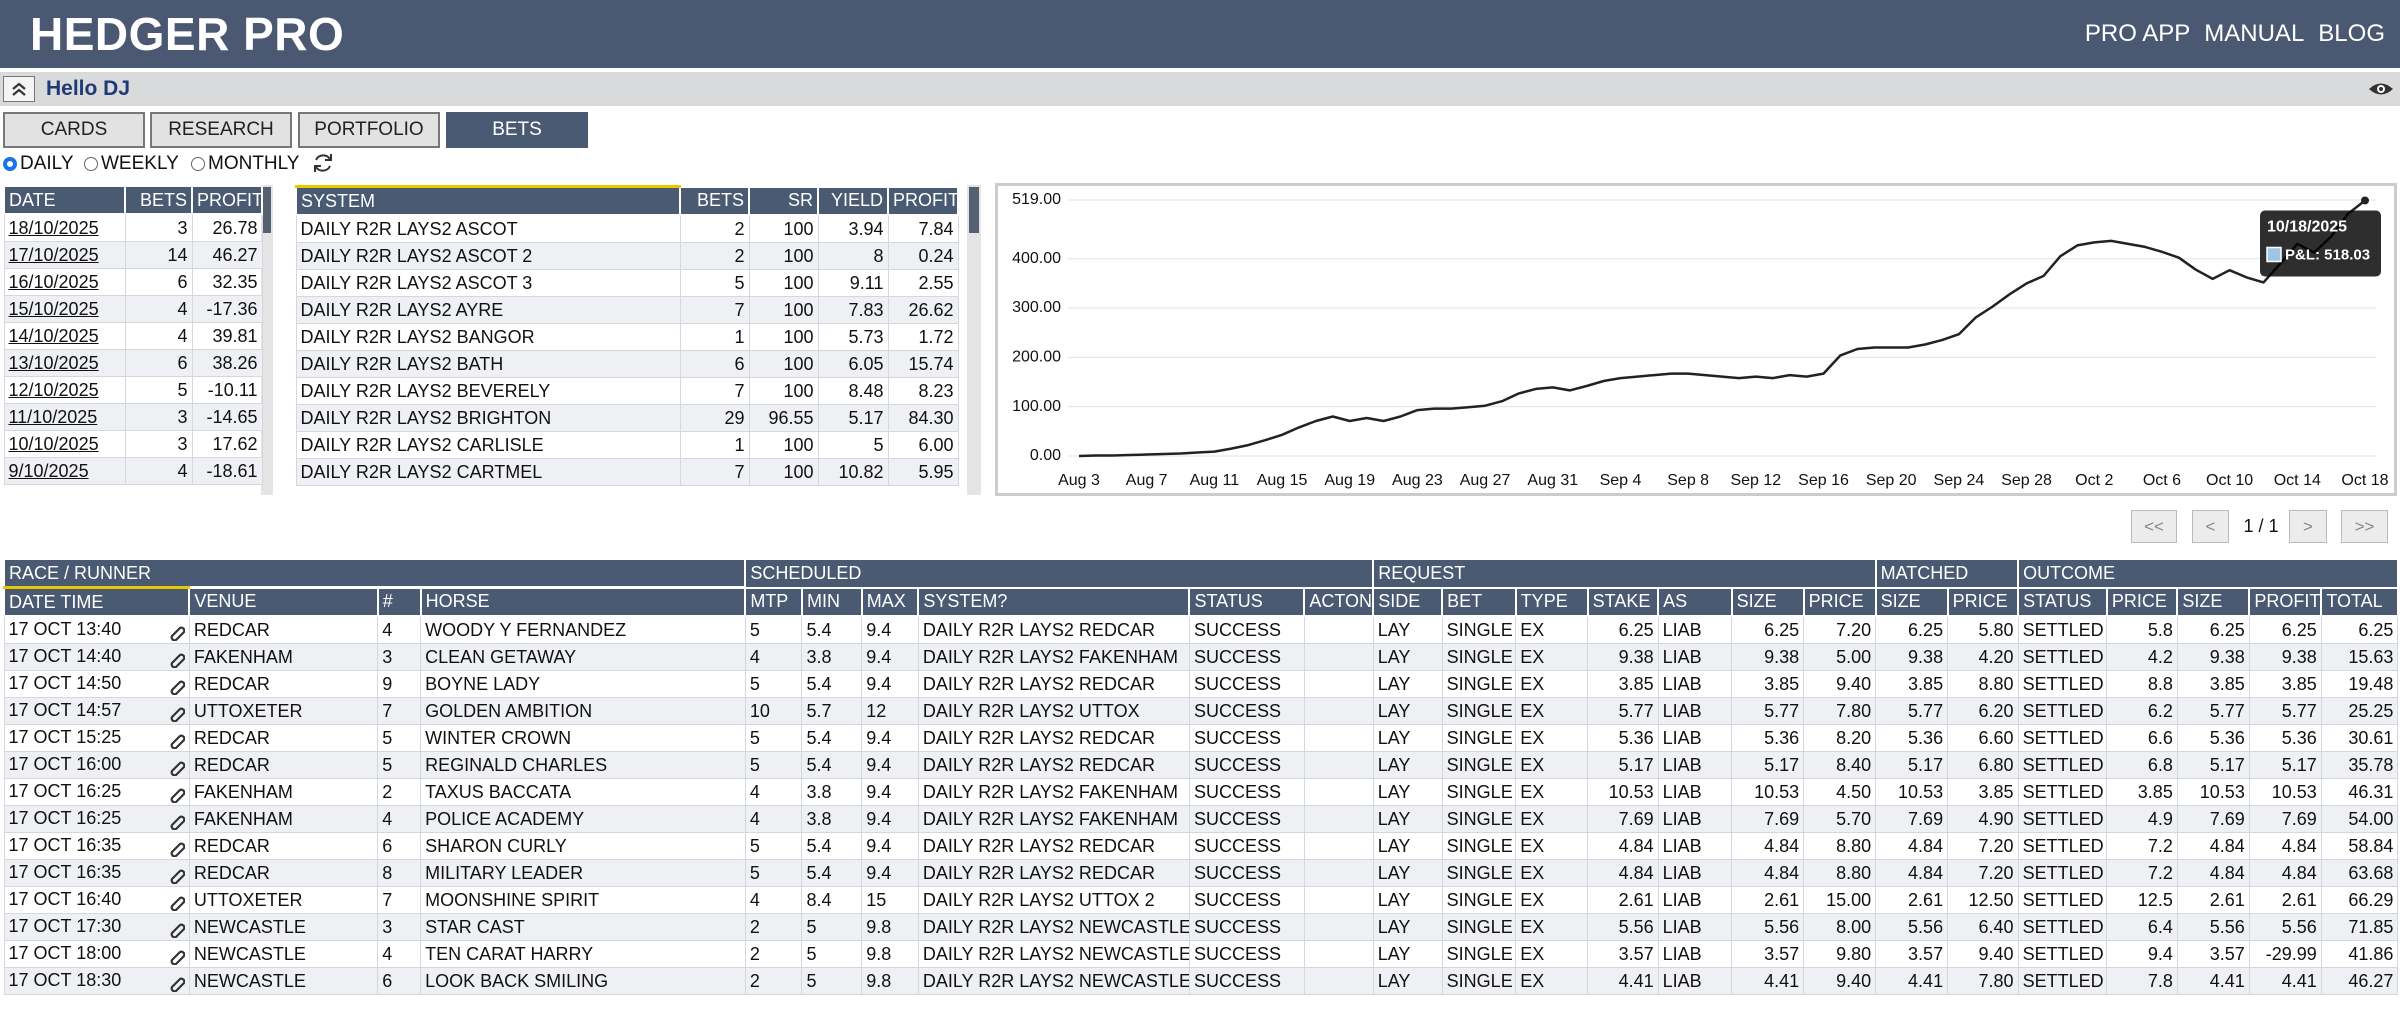  I want to click on column-header: SIDE, so click(1408, 601).